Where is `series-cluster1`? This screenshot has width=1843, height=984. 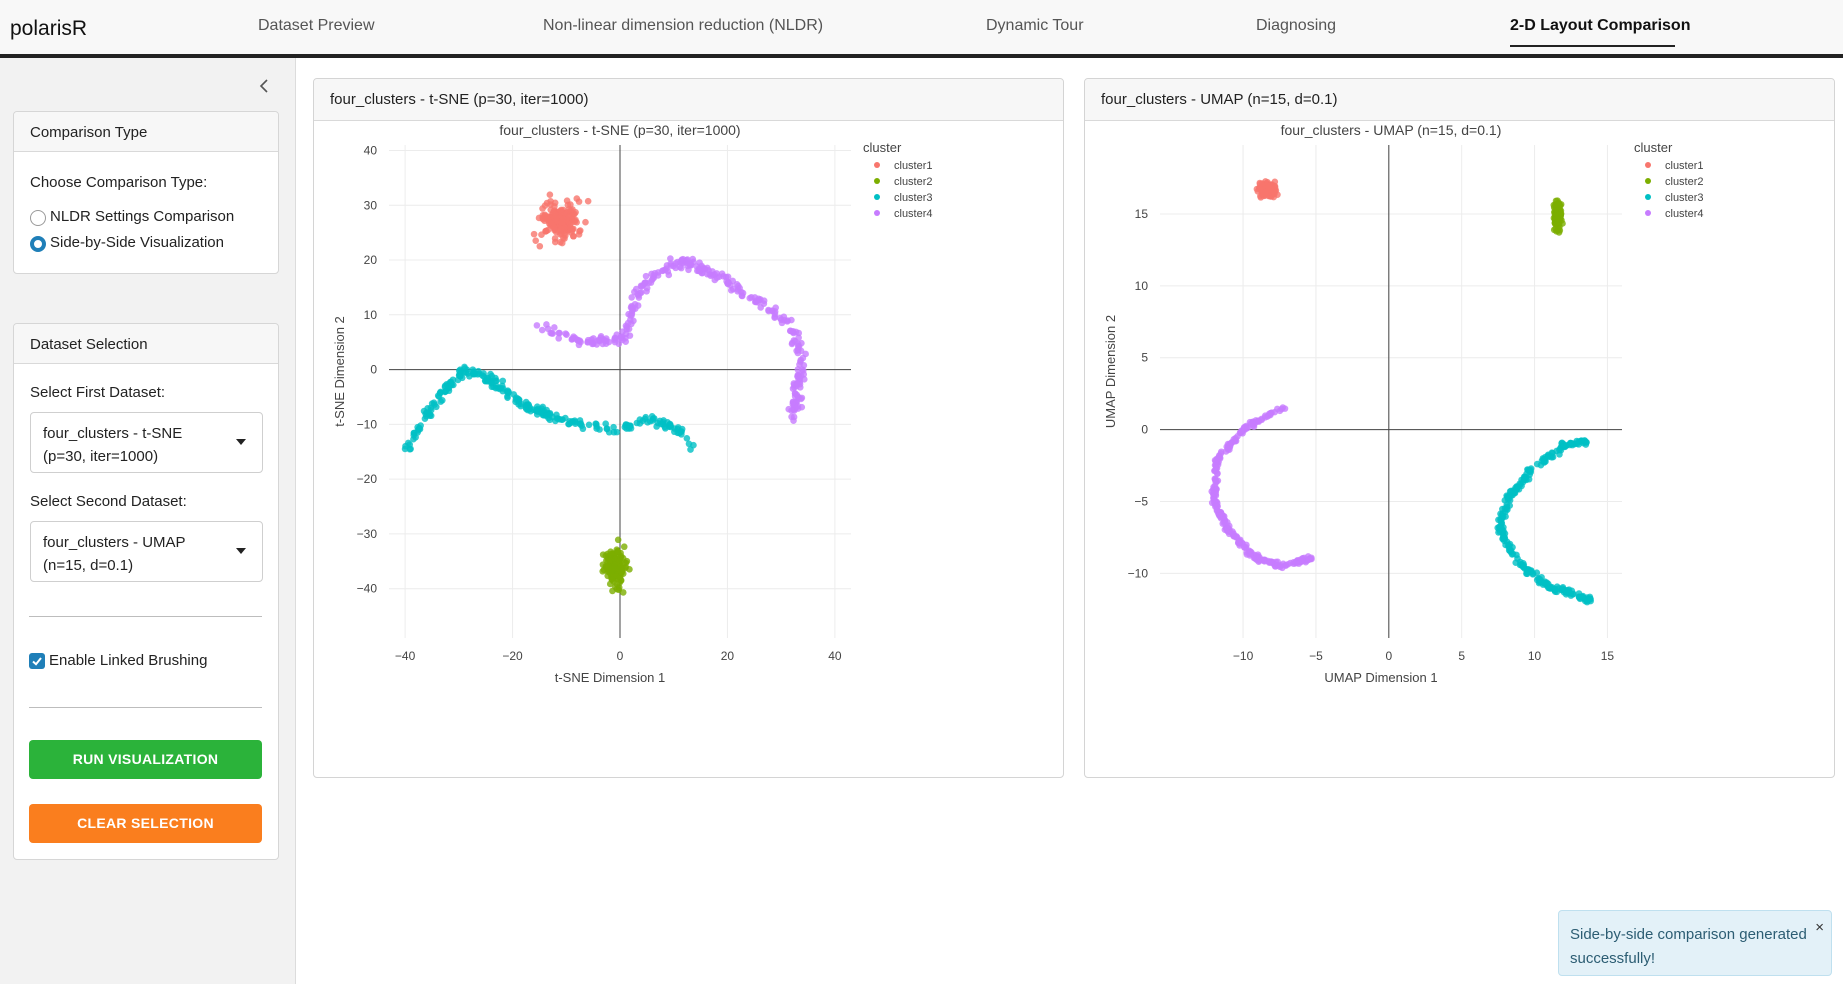 series-cluster1 is located at coordinates (561, 220).